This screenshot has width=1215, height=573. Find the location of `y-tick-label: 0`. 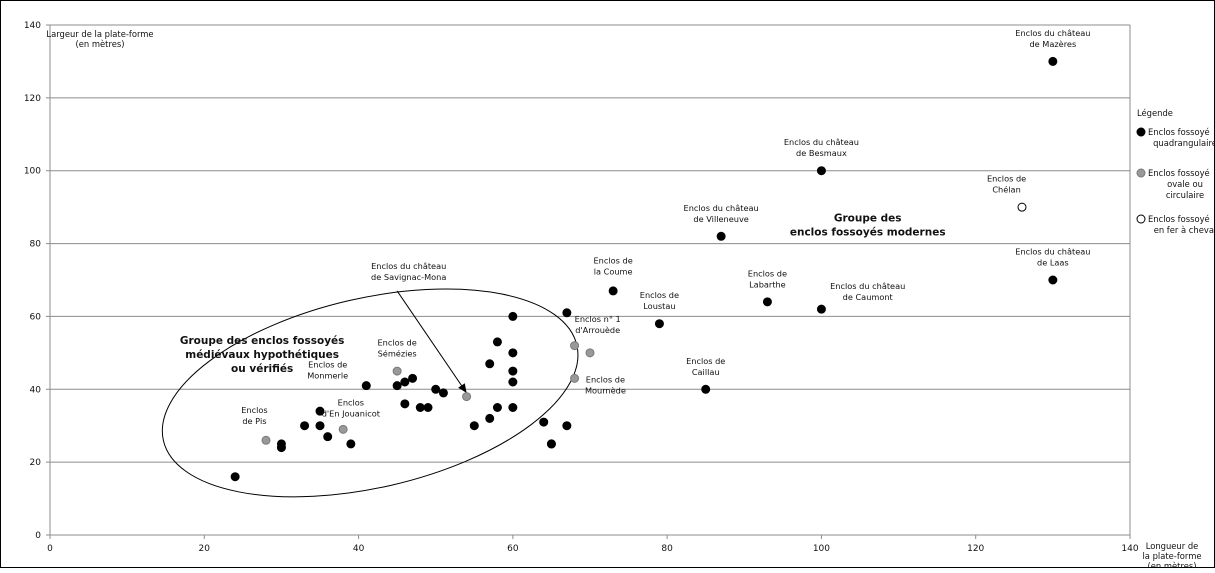

y-tick-label: 0 is located at coordinates (38, 536).